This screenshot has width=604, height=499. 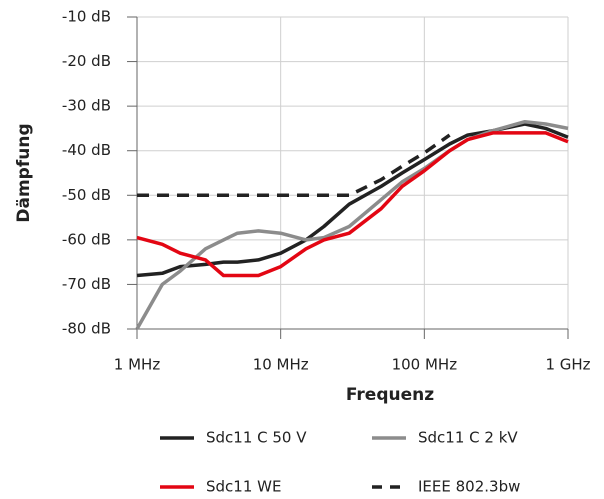 I want to click on legend-label: Sdc11 WE, so click(x=243, y=487).